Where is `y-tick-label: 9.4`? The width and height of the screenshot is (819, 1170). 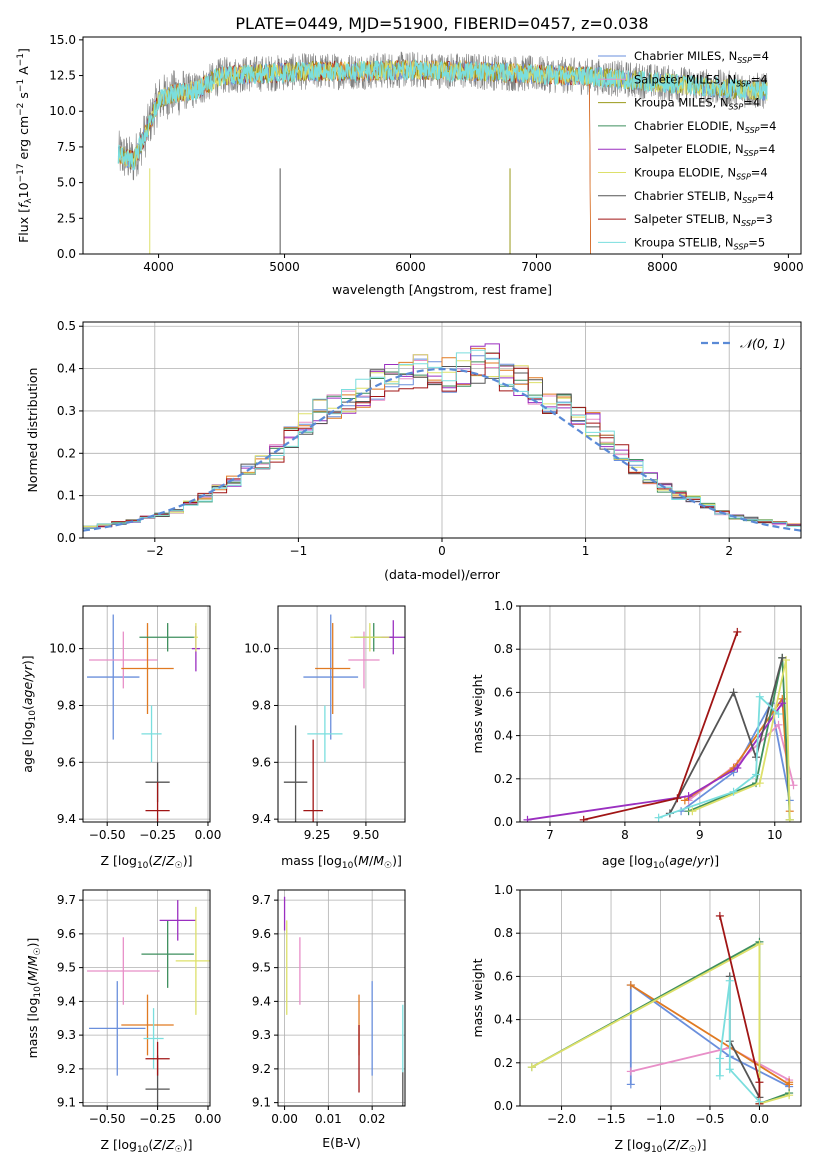
y-tick-label: 9.4 is located at coordinates (66, 819).